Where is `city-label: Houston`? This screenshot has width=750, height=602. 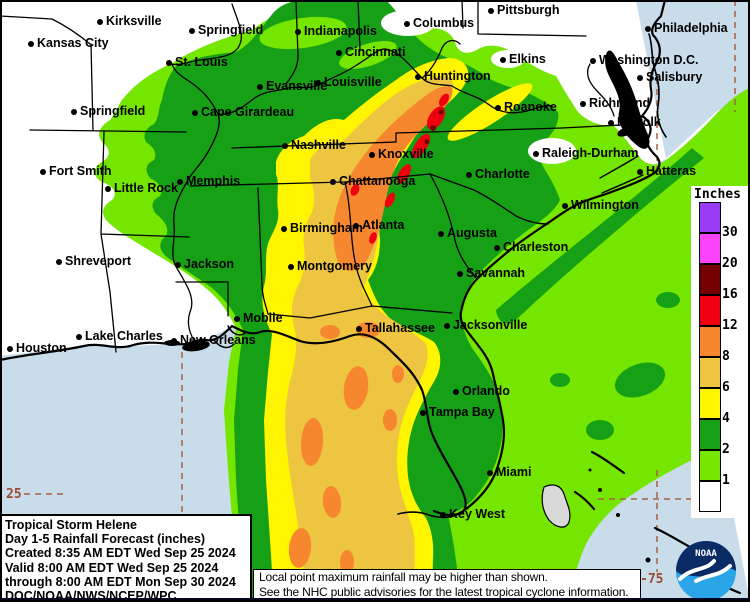
city-label: Houston is located at coordinates (41, 348).